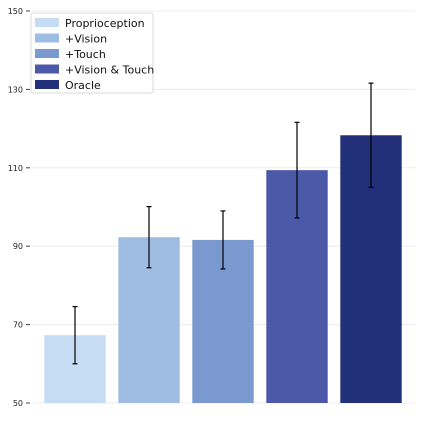 This screenshot has height=427, width=423. I want to click on legend-label: Oracle, so click(83, 85).